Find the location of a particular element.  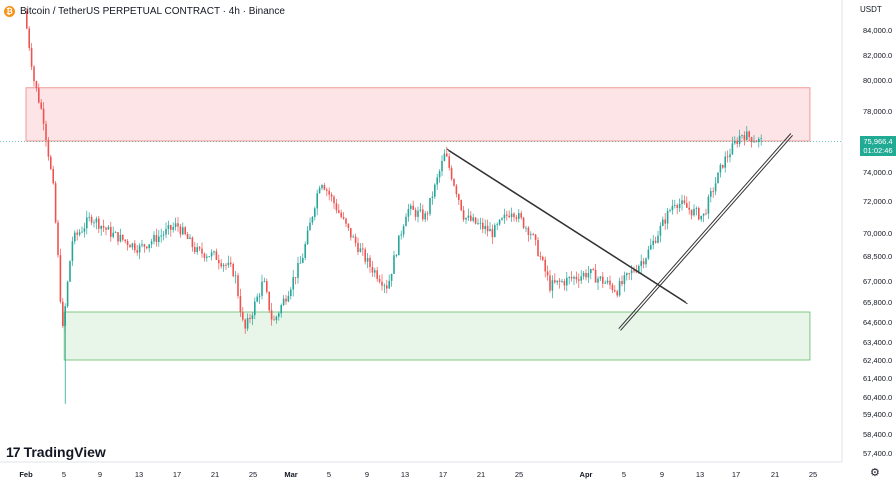

tradingview-logo-mark: 17 is located at coordinates (13, 452).